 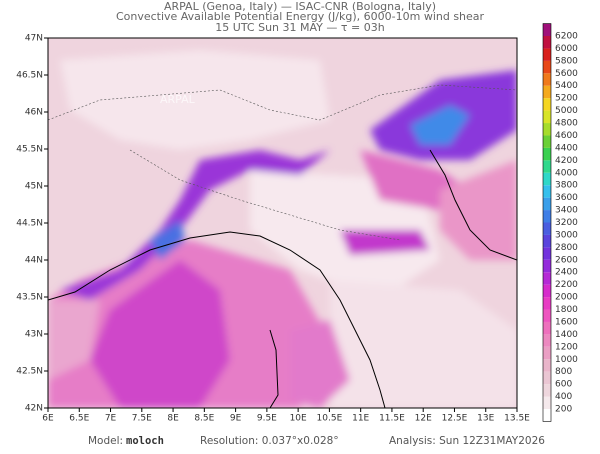 What do you see at coordinates (566, 347) in the screenshot?
I see `colorbar-label: 1200` at bounding box center [566, 347].